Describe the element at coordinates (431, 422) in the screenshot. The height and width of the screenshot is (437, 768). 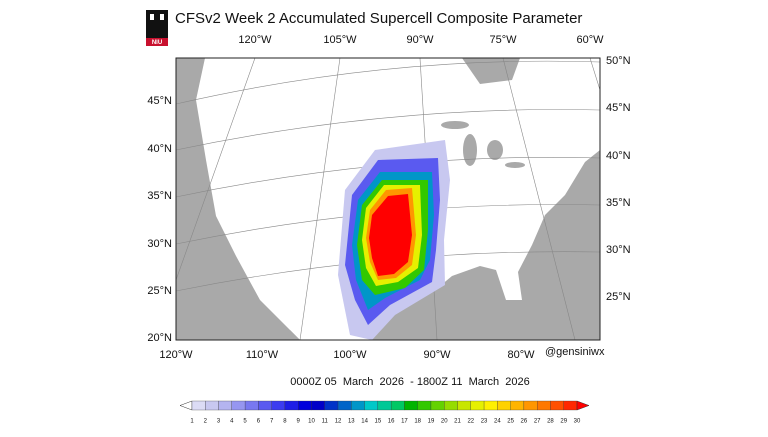
I see `colorbar-label: 19` at that location.